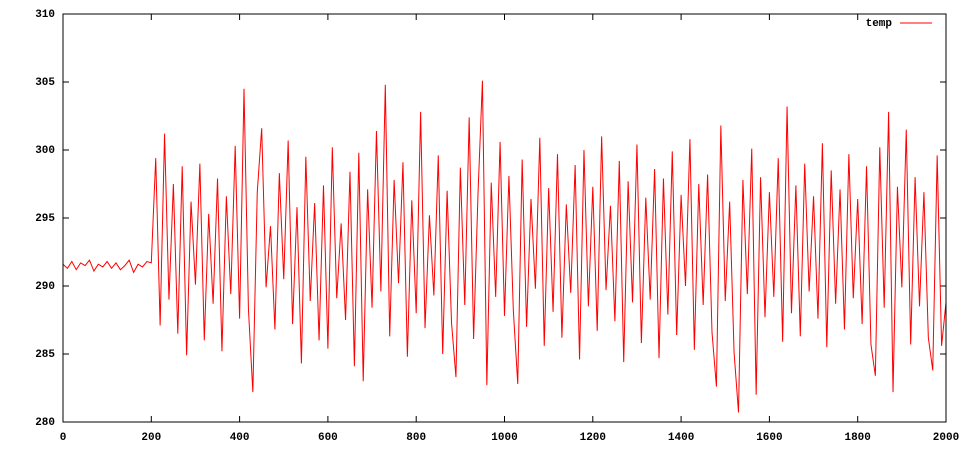  What do you see at coordinates (240, 438) in the screenshot?
I see `x-tick-label: 400` at bounding box center [240, 438].